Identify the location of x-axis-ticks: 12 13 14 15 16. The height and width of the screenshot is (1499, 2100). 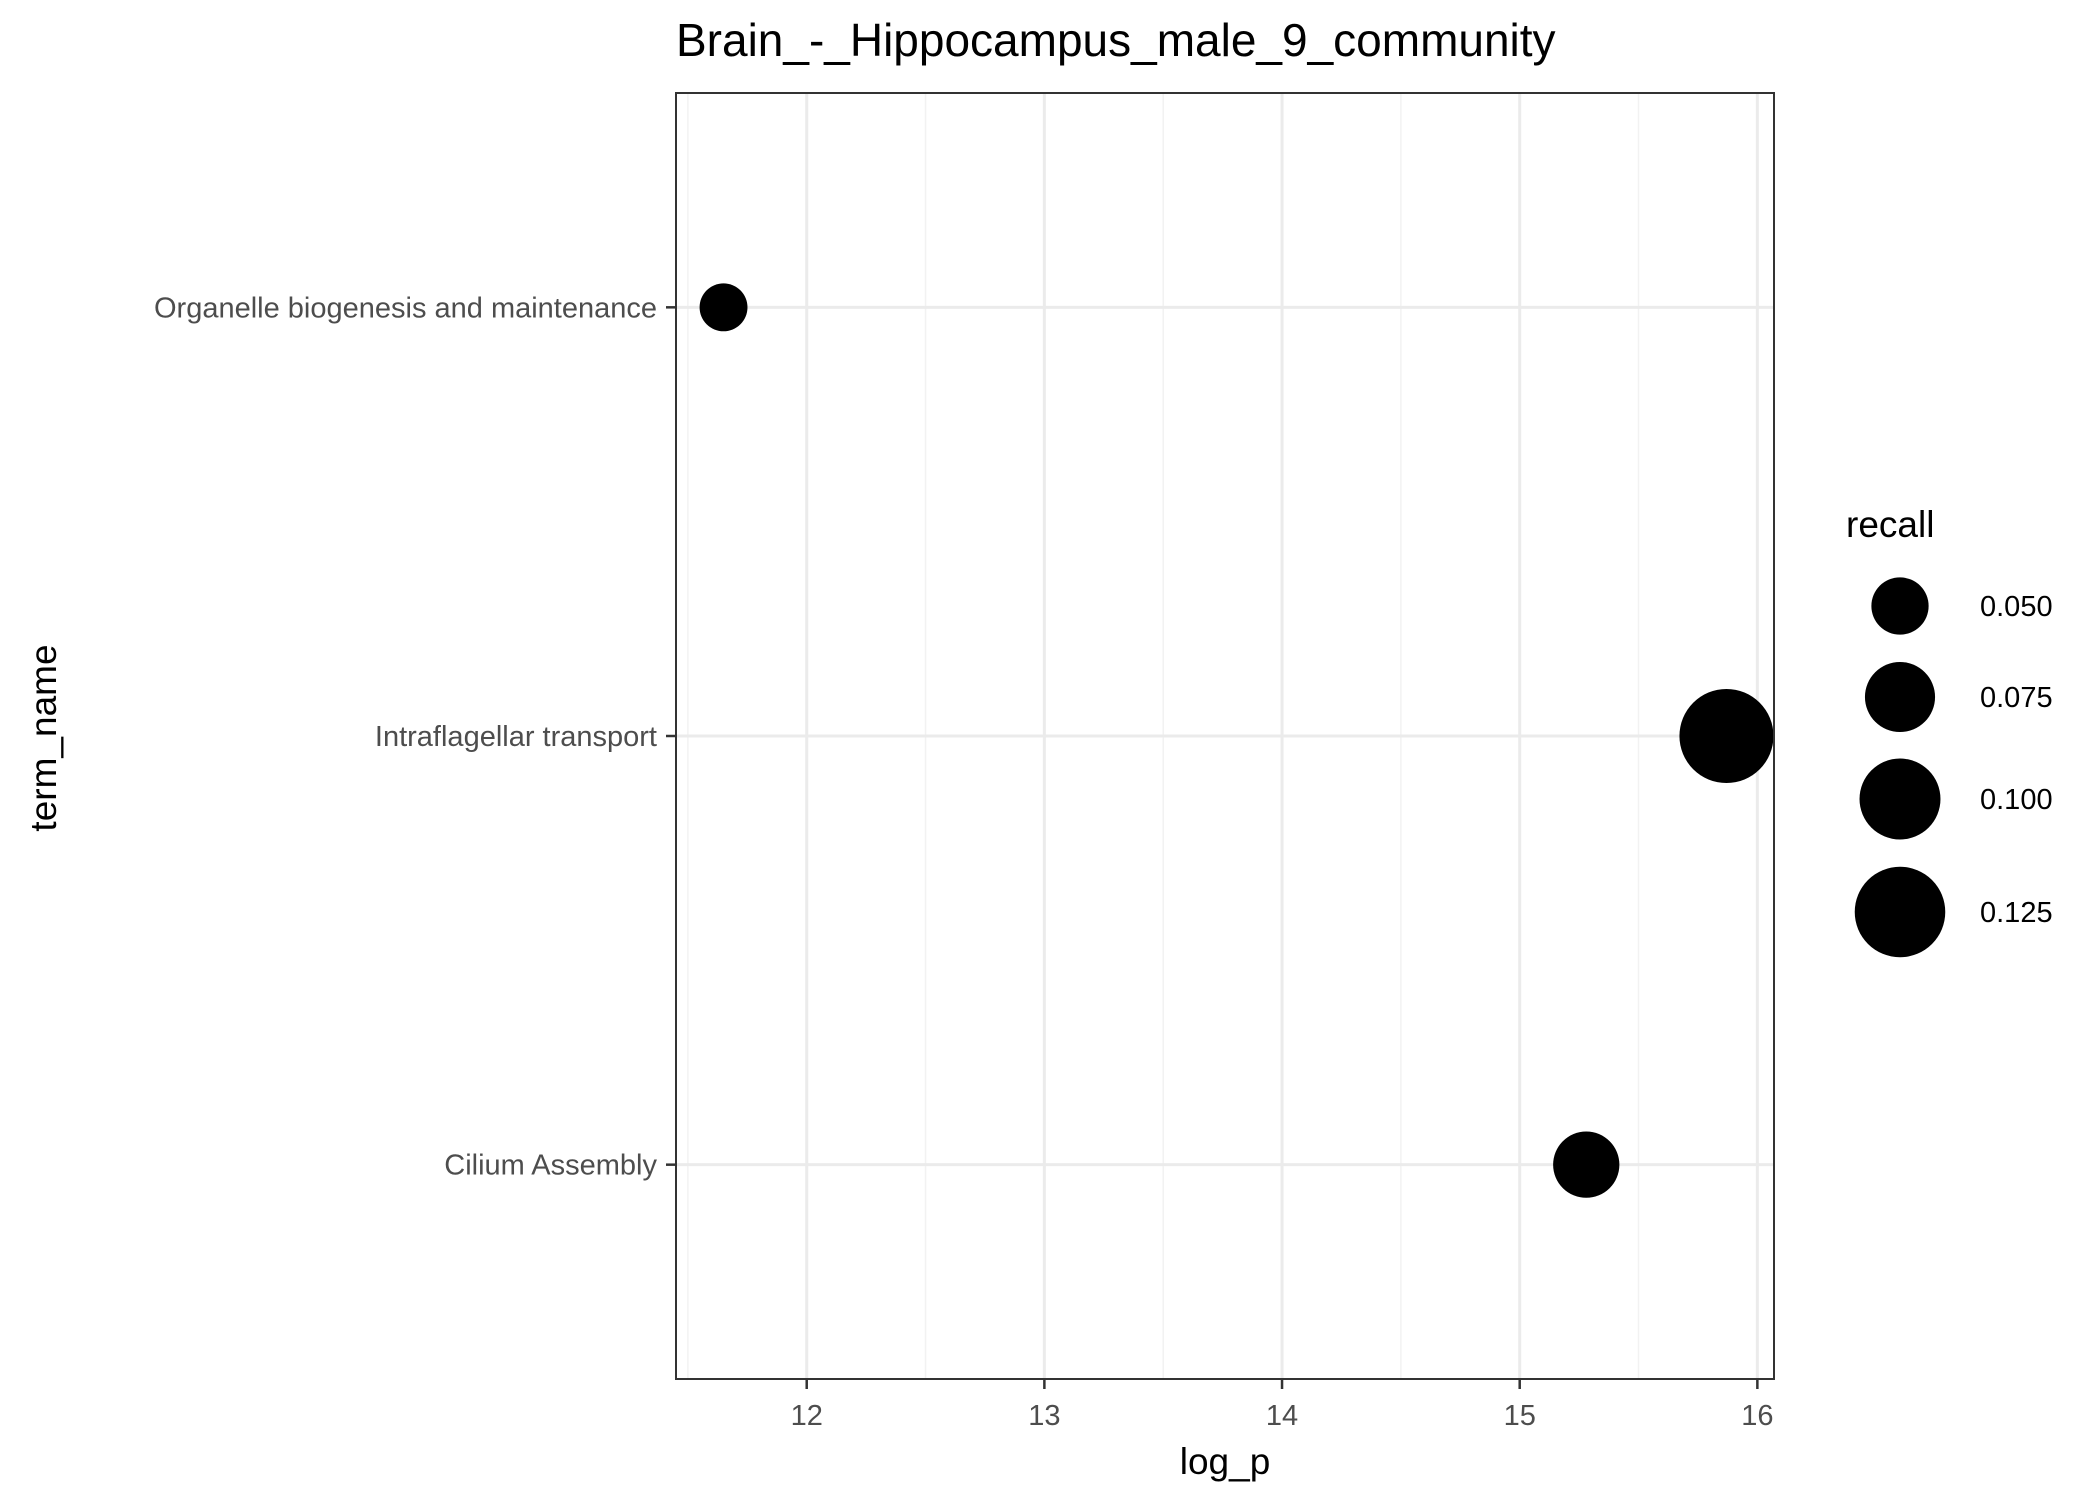
(1282, 1405).